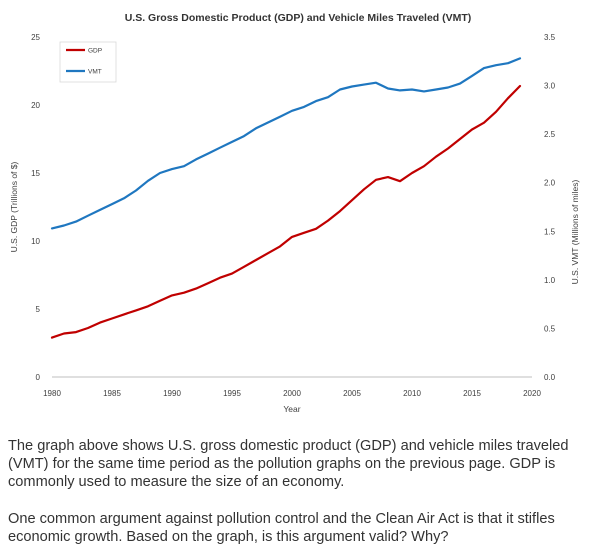  Describe the element at coordinates (550, 134) in the screenshot. I see `y-right-tick-label-2.5: 2.5` at that location.